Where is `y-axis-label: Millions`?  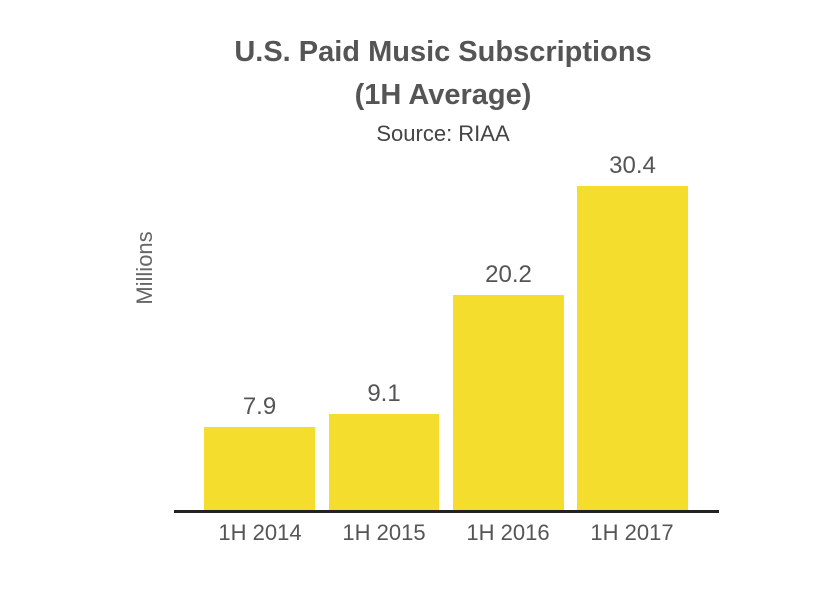
y-axis-label: Millions is located at coordinates (144, 268).